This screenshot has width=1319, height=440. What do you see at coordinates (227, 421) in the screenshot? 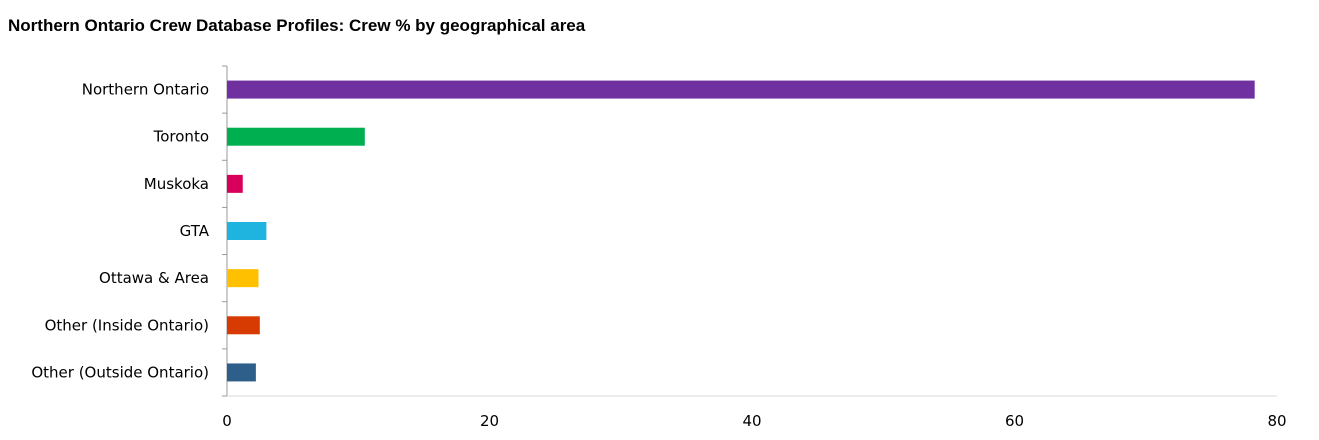
I see `x-tick-label: 0` at bounding box center [227, 421].